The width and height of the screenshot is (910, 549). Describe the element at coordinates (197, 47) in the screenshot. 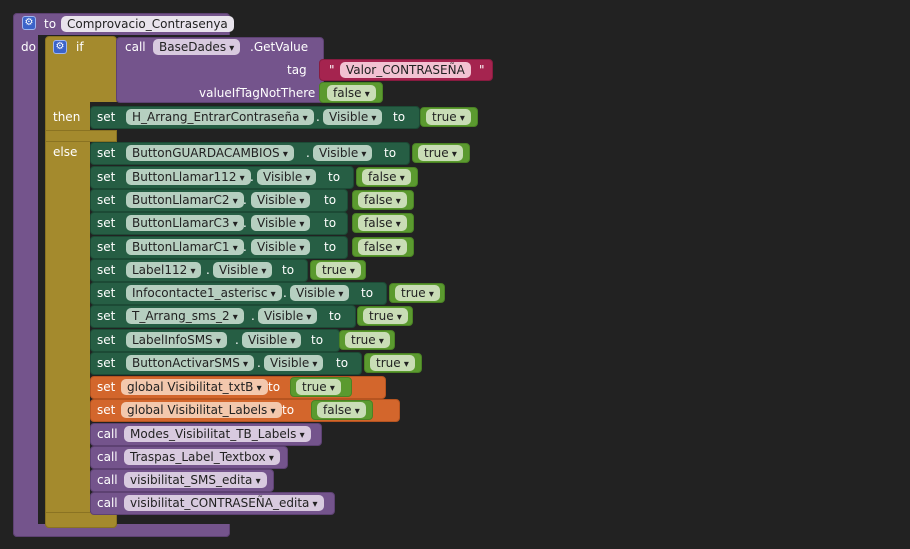

I see `component-dropdown: BaseDades` at that location.